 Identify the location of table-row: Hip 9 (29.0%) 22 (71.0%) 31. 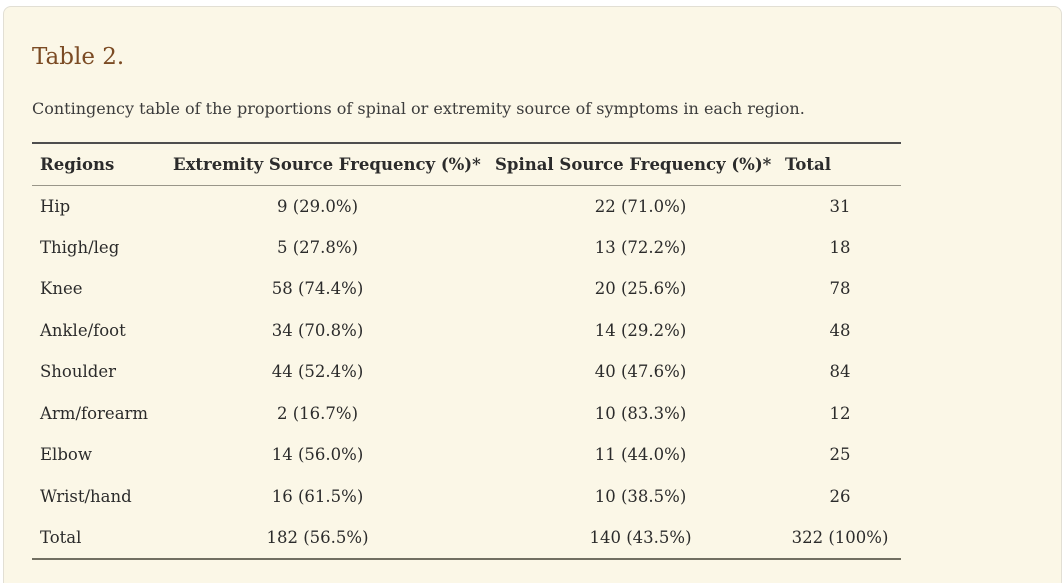
(466, 206).